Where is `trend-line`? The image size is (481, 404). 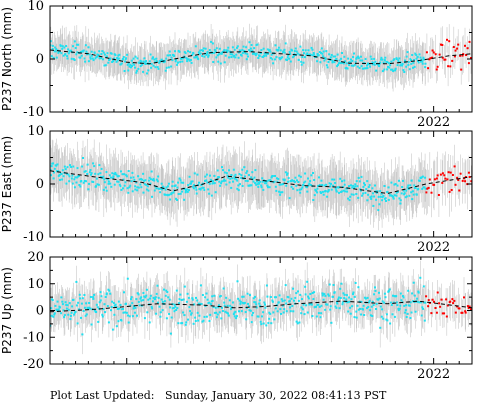 trend-line is located at coordinates (261, 182).